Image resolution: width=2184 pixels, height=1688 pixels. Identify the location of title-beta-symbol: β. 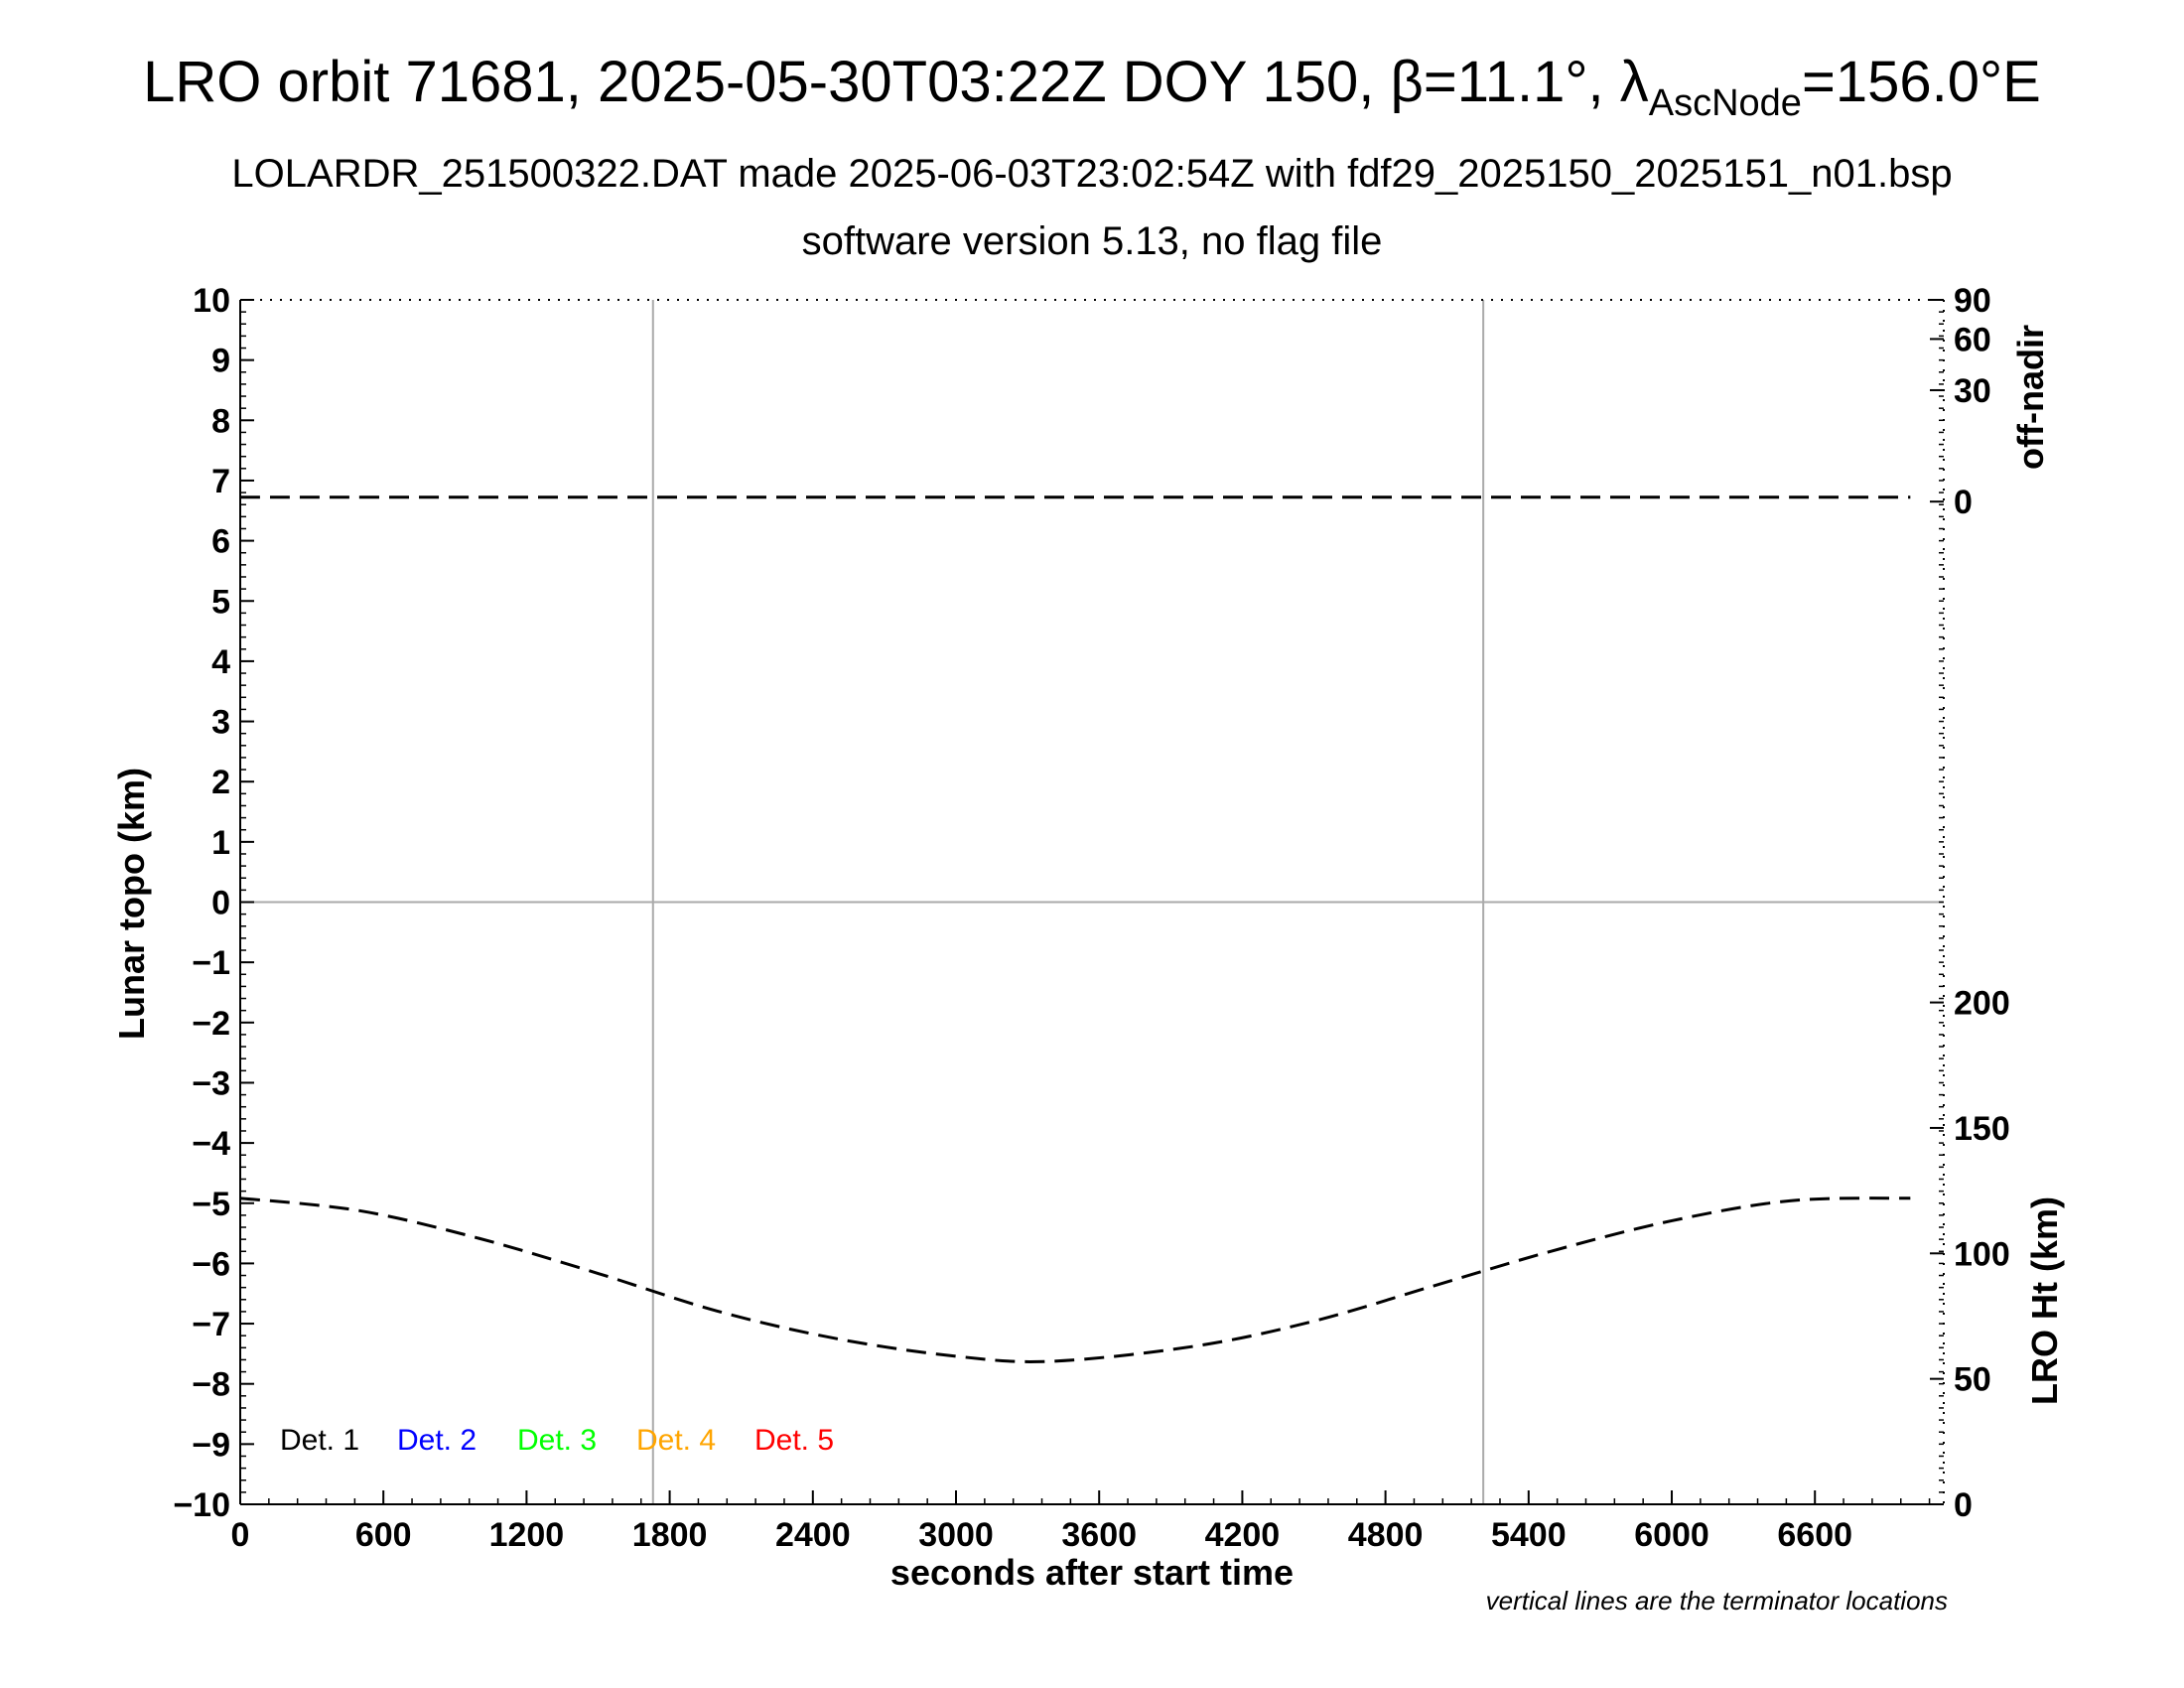
(1407, 82).